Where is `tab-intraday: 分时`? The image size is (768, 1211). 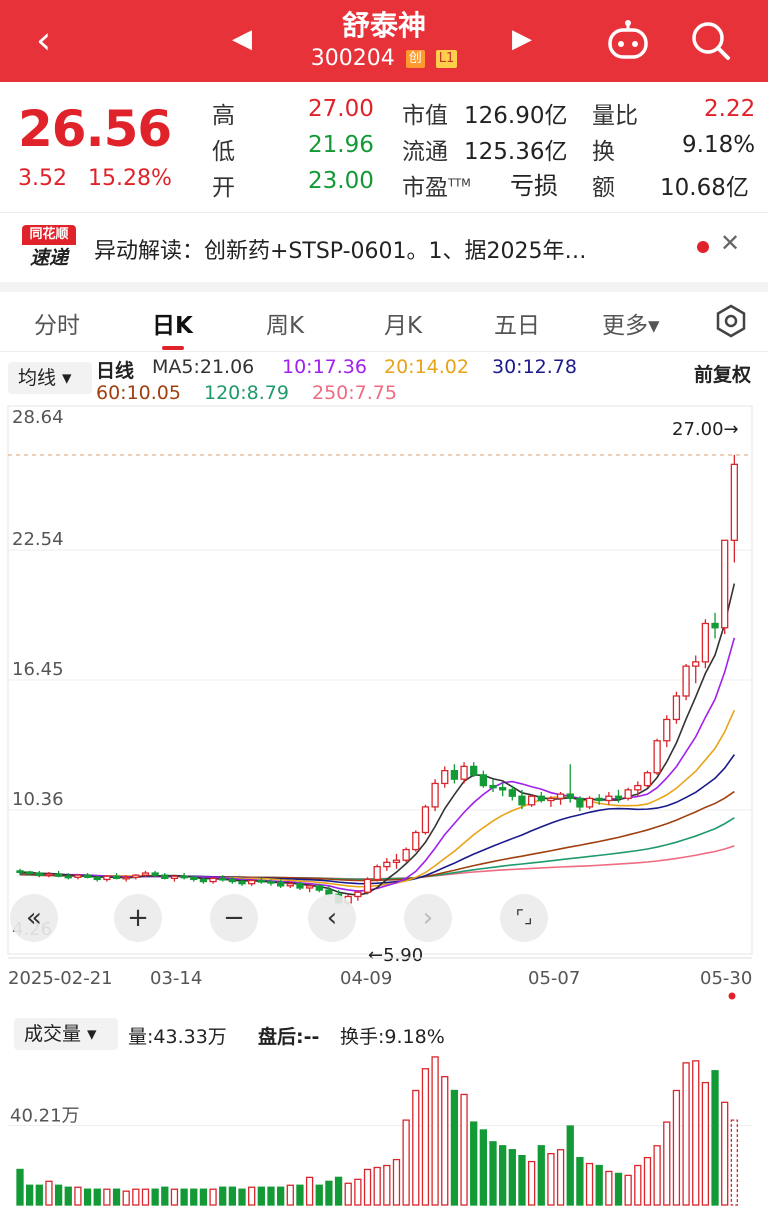
tab-intraday: 分时 is located at coordinates (57, 326).